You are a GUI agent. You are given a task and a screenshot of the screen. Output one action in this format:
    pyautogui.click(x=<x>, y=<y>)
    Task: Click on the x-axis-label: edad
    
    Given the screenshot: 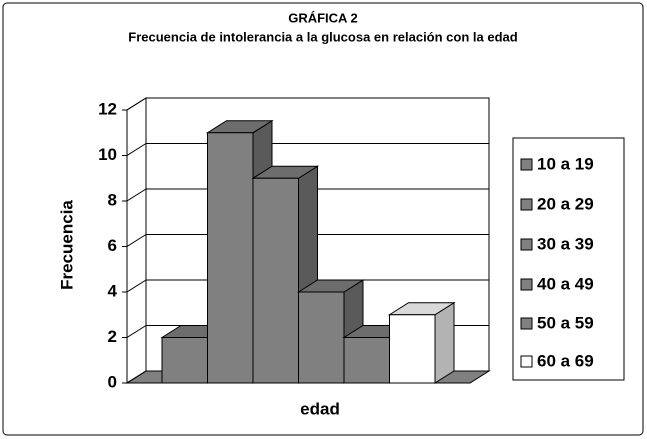 What is the action you would take?
    pyautogui.click(x=320, y=408)
    